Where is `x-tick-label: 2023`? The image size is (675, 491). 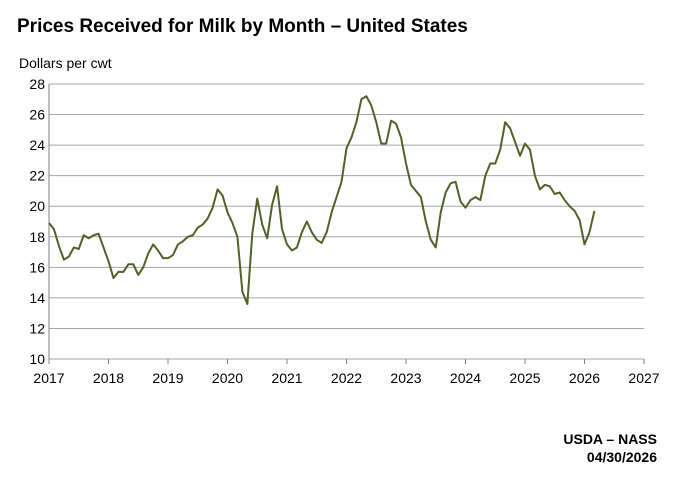 x-tick-label: 2023 is located at coordinates (405, 378).